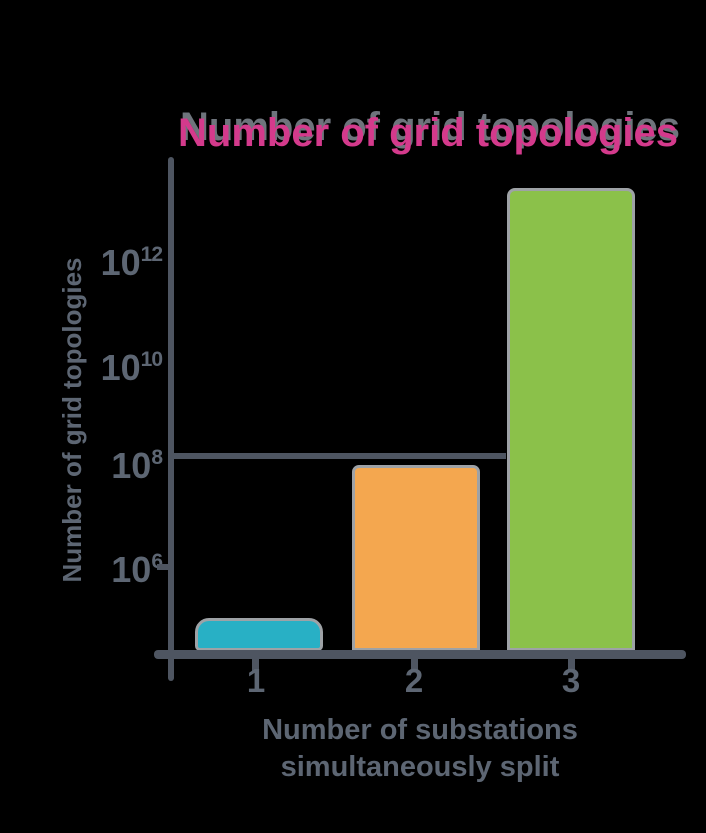  What do you see at coordinates (171, 419) in the screenshot?
I see `y-axis-line` at bounding box center [171, 419].